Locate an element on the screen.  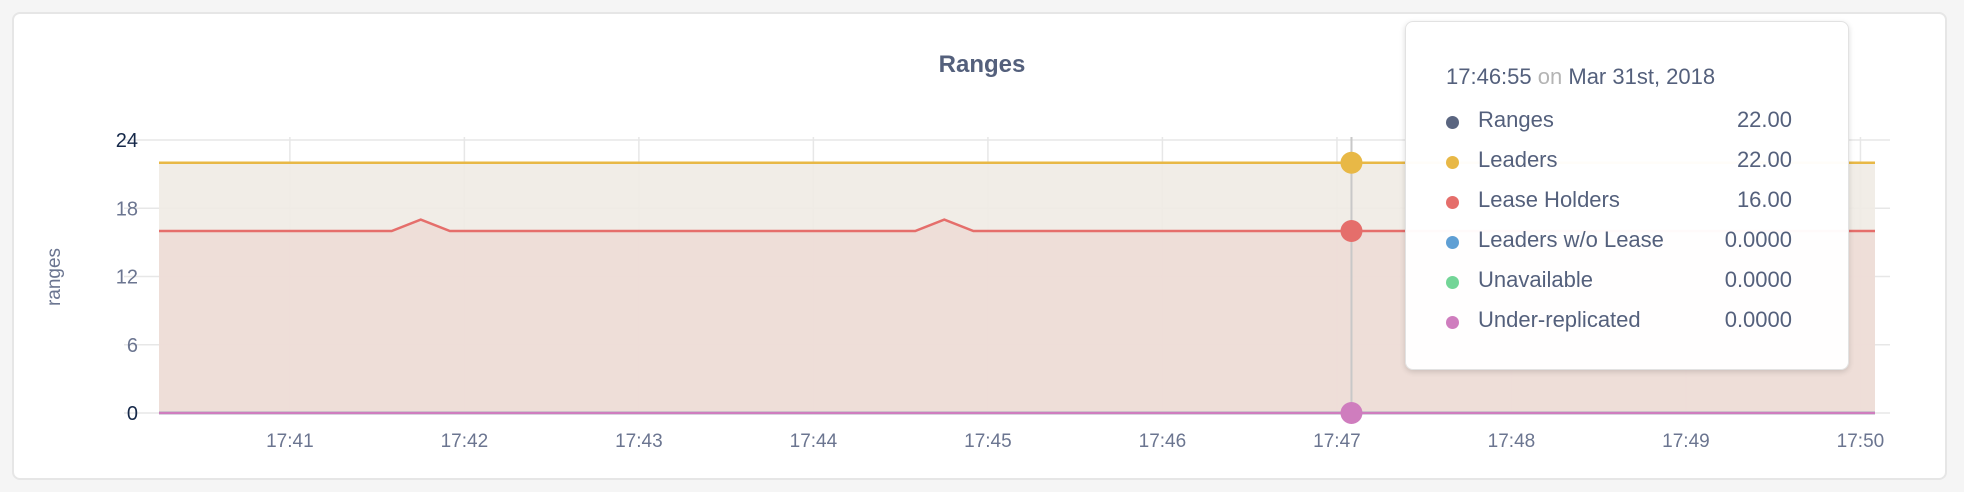
y-tick-label: 0 is located at coordinates (132, 414).